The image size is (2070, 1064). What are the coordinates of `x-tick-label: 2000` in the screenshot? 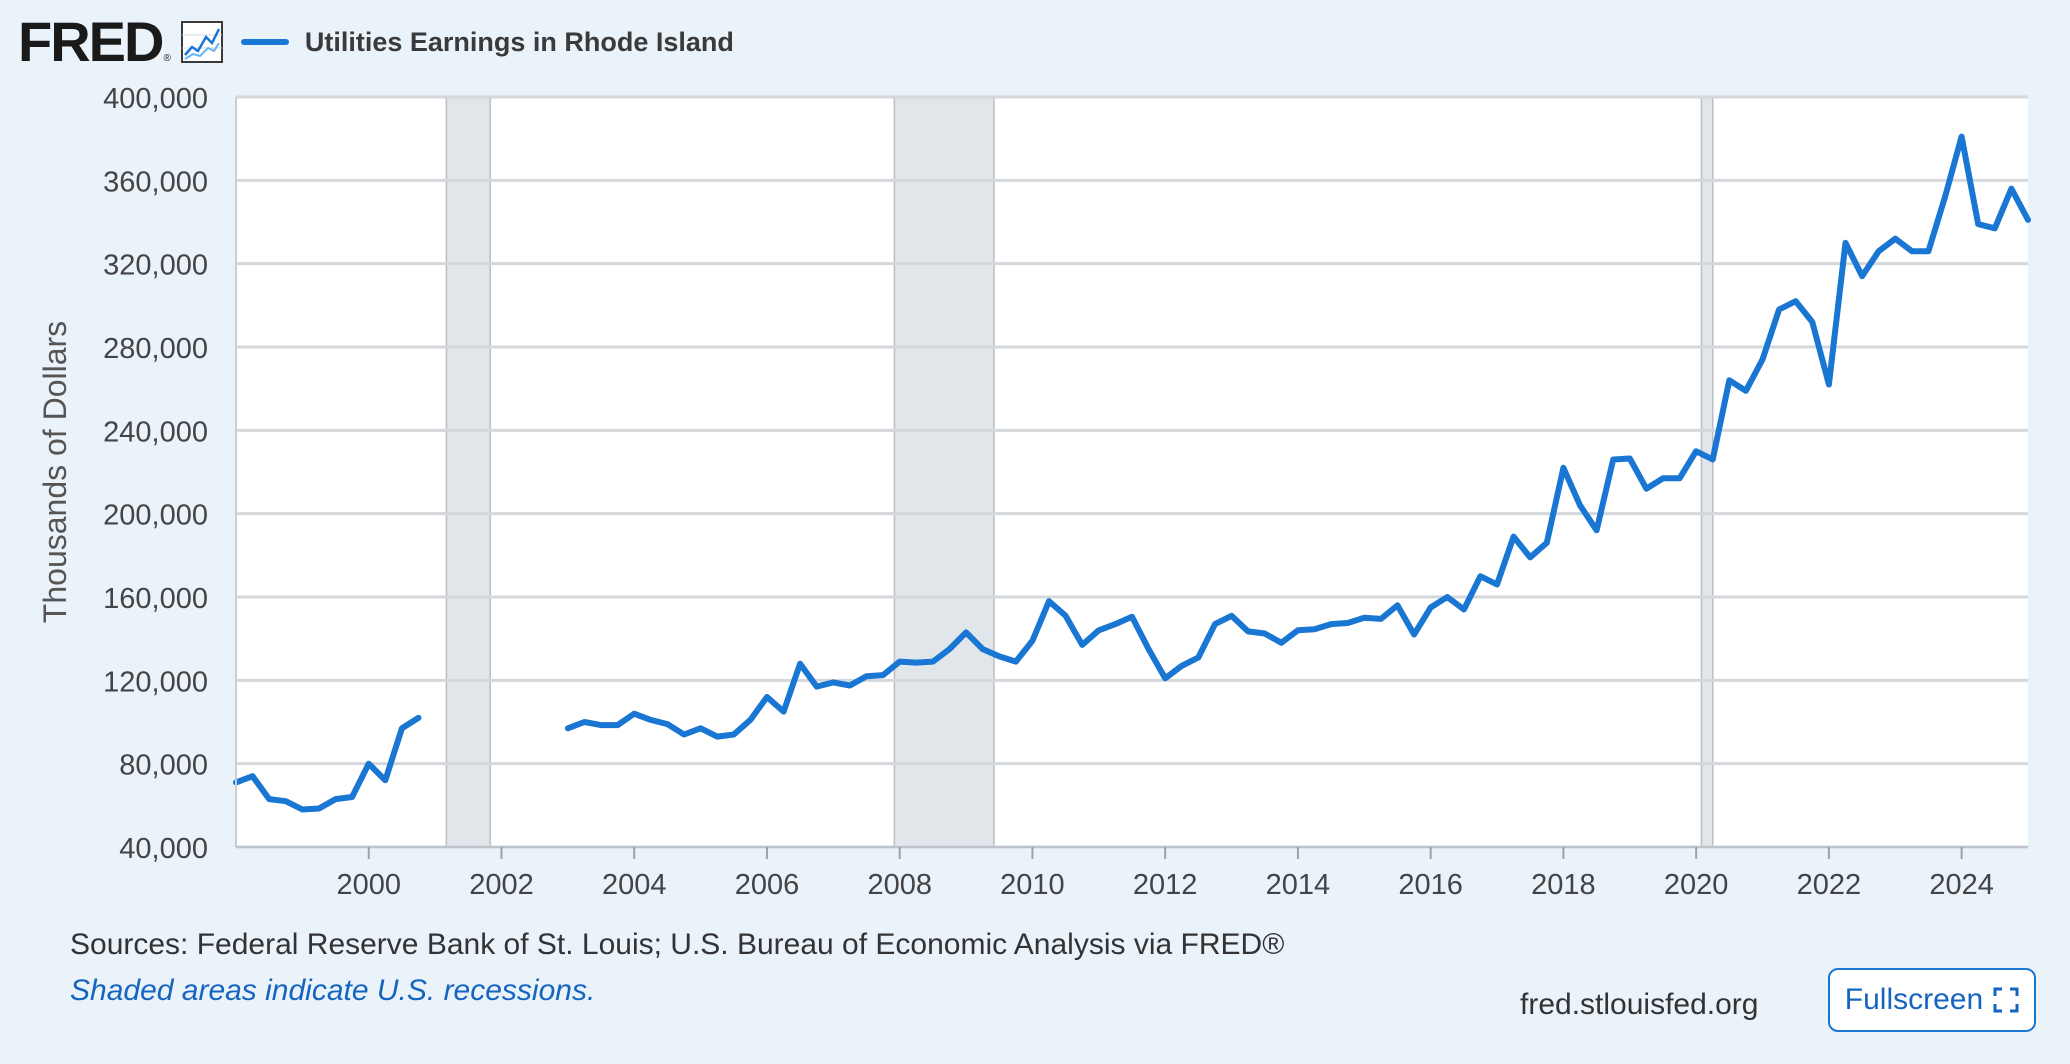 It's located at (368, 884).